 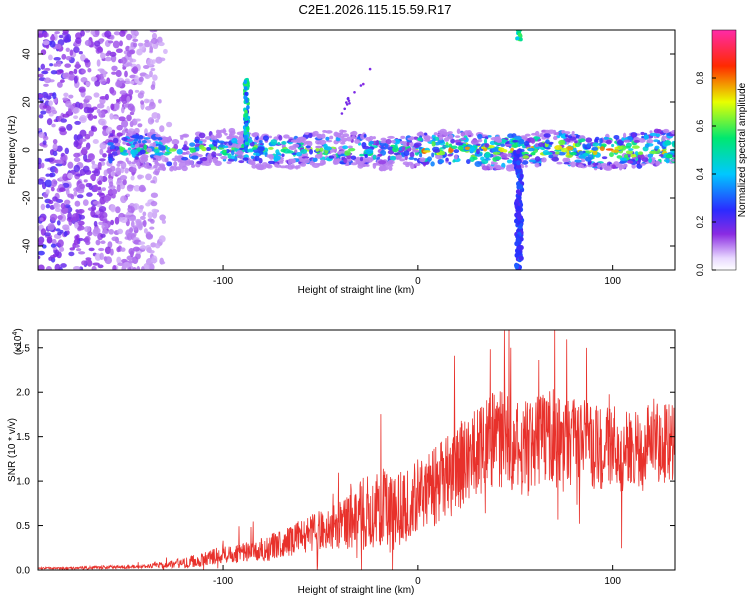 I want to click on colorbar-gradient, so click(x=724, y=150).